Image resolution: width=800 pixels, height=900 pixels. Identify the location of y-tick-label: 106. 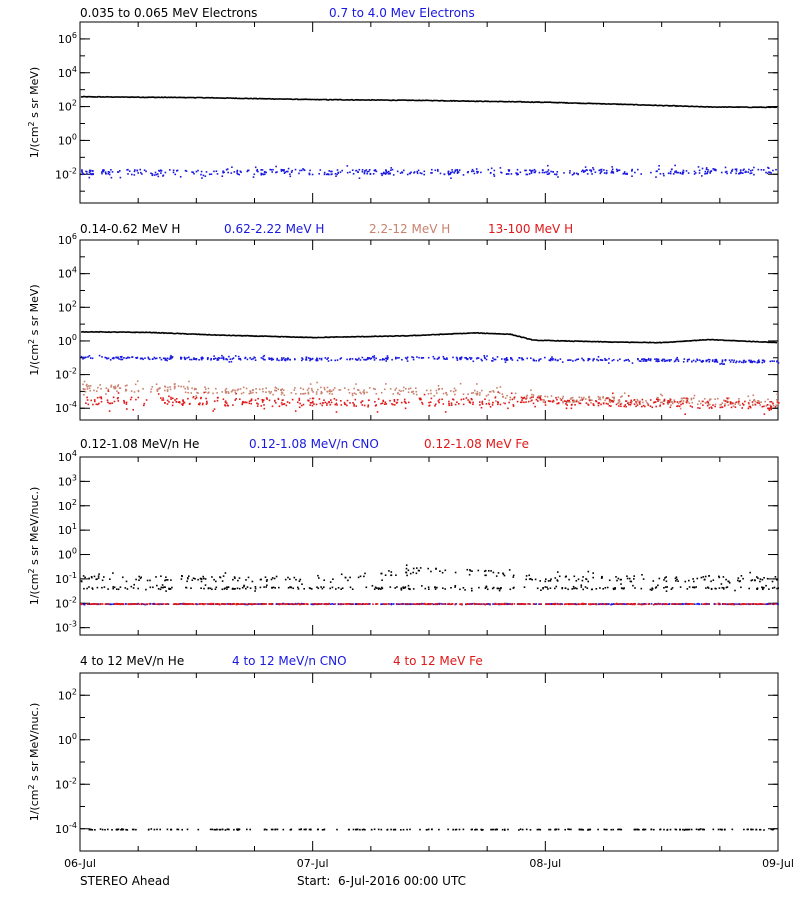
(67, 38).